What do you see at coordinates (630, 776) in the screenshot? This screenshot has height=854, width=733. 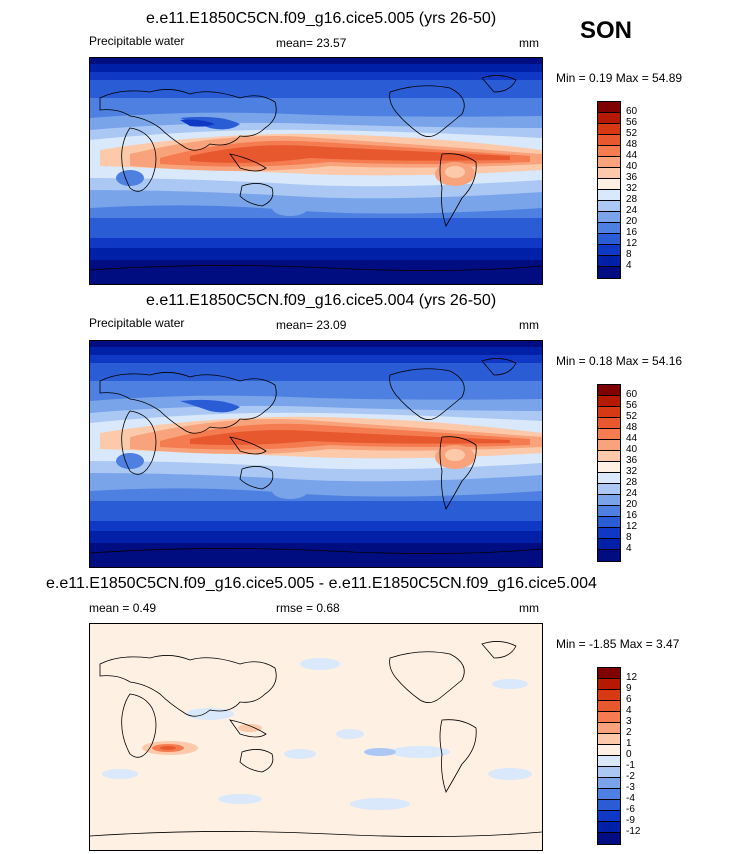 I see `colorbar-tick-label: -2` at bounding box center [630, 776].